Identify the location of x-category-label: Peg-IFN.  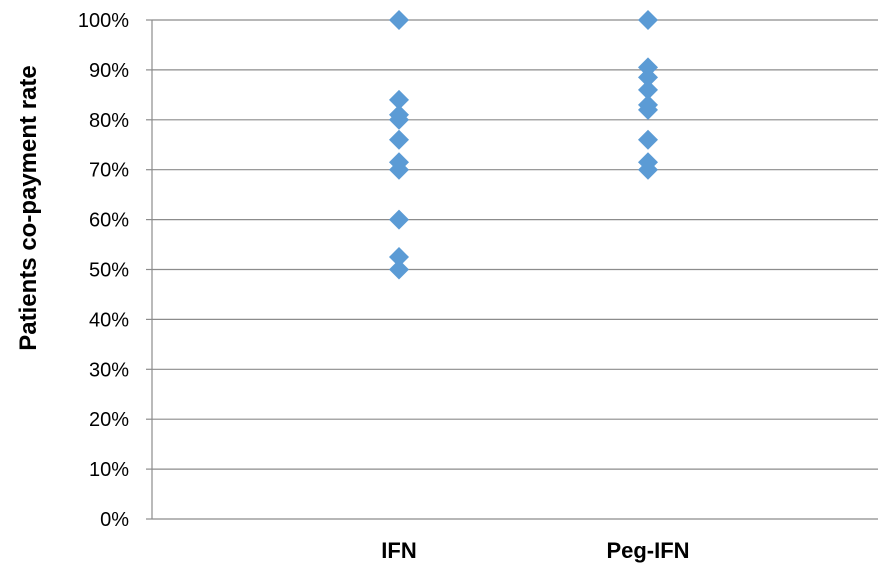
(647, 550).